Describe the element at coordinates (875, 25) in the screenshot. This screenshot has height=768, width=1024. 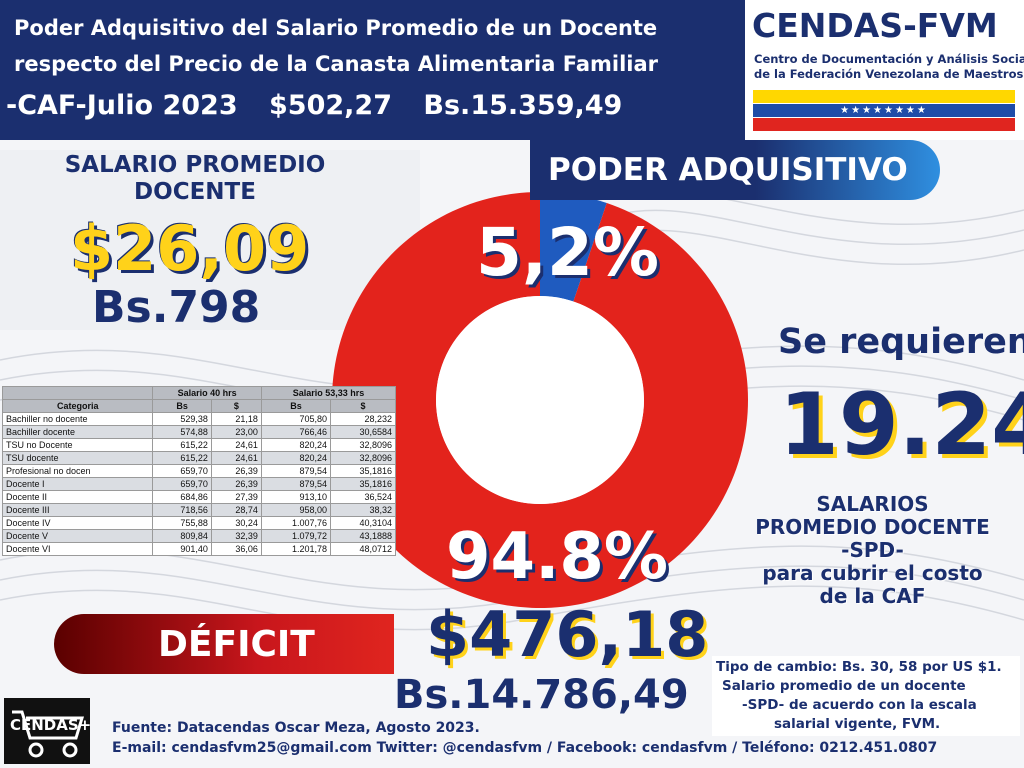
I see `logo-name: CENDAS-FVM` at that location.